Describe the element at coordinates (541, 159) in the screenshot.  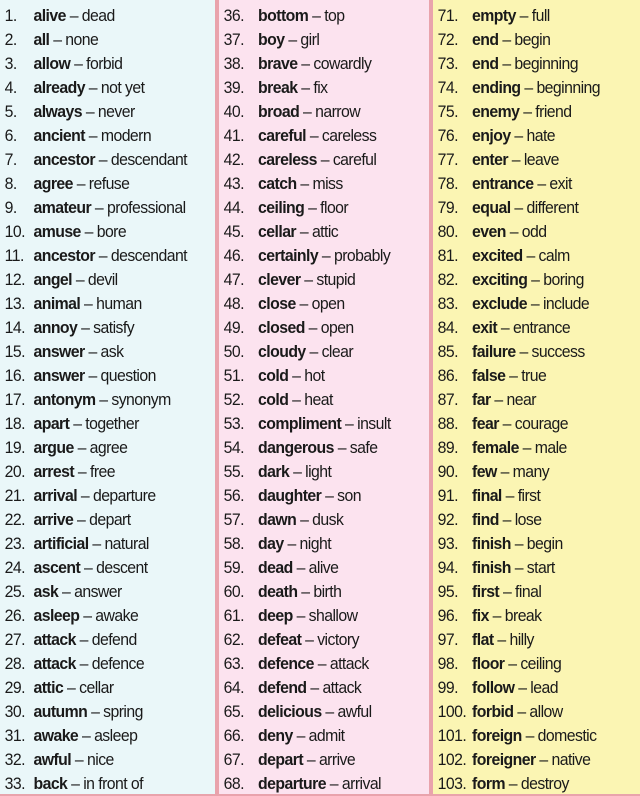
I see `antonym: leave` at that location.